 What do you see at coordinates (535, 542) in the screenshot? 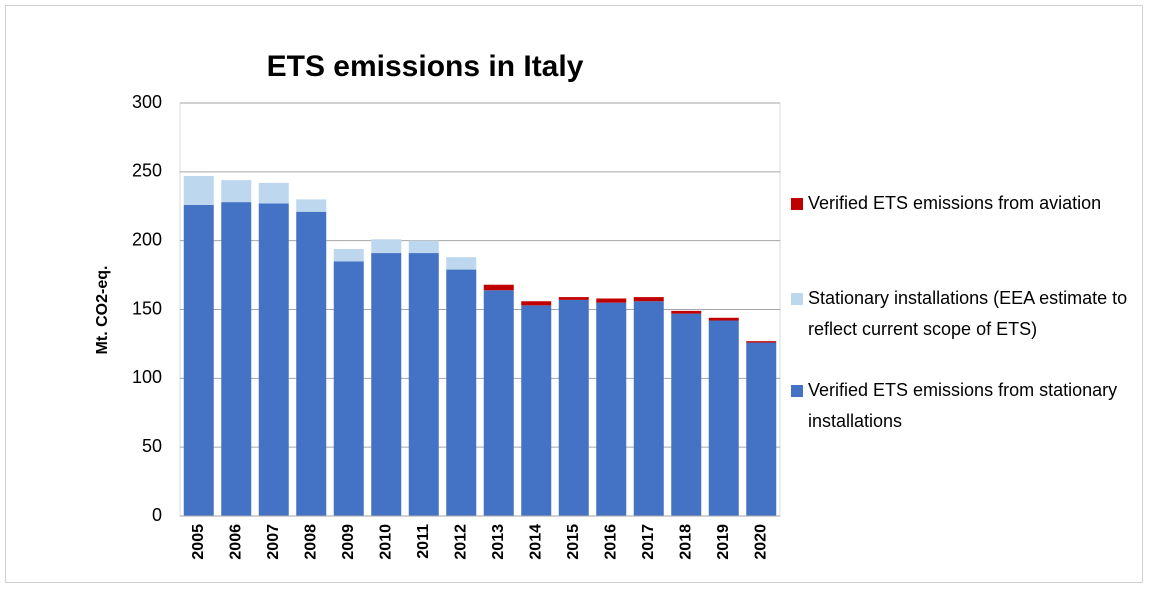
I see `x-tick-label: 2014` at bounding box center [535, 542].